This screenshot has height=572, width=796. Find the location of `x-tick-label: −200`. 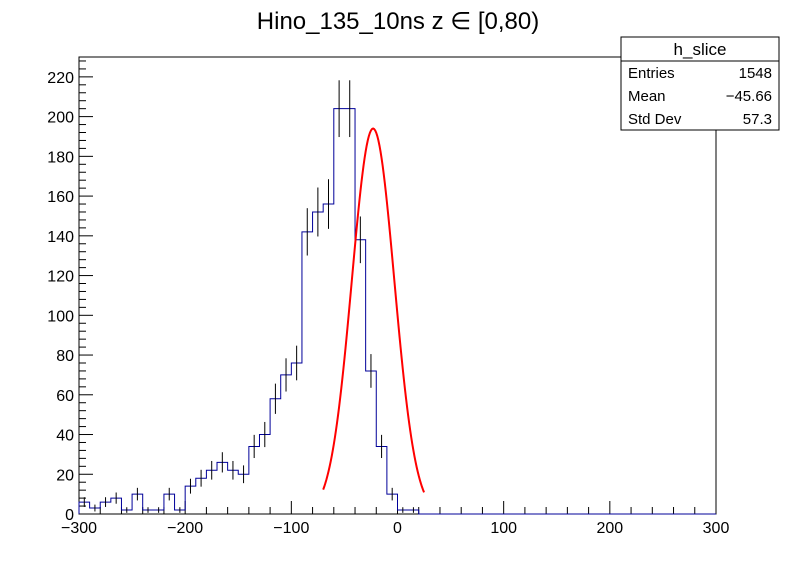

x-tick-label: −200 is located at coordinates (185, 528).